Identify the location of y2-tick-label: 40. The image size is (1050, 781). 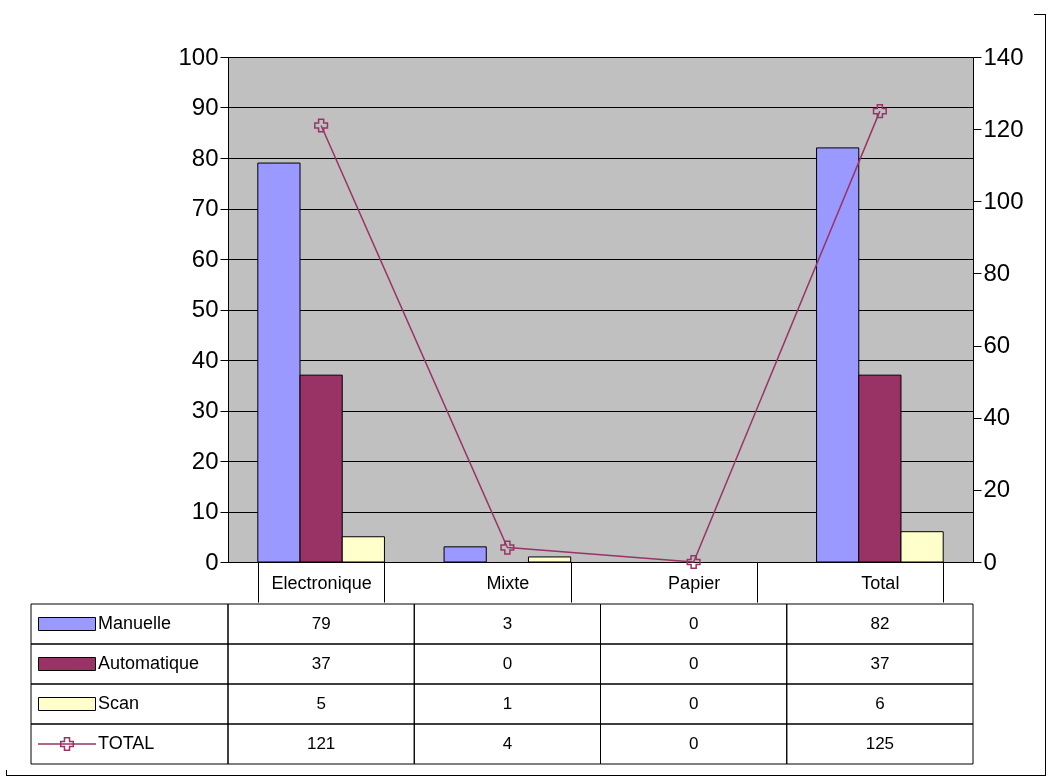
(997, 417).